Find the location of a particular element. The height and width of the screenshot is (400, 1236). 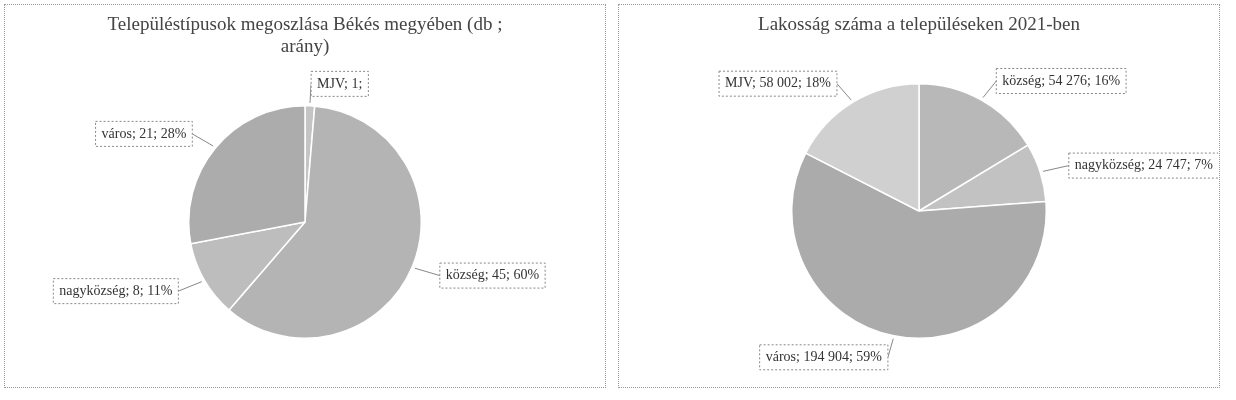

slice-label: város; 194 904; 59% is located at coordinates (824, 356).